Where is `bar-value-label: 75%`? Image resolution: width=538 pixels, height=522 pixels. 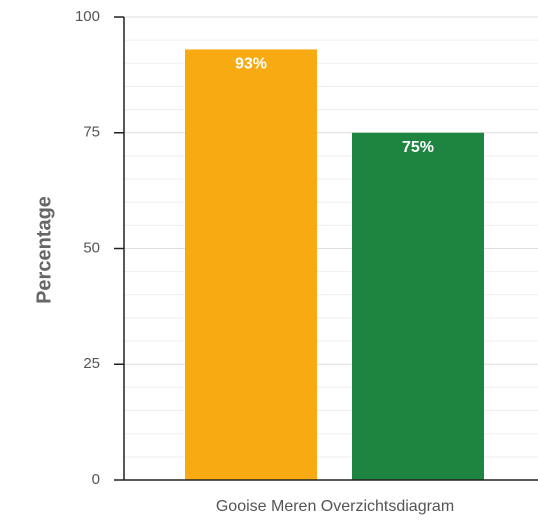 bar-value-label: 75% is located at coordinates (418, 147).